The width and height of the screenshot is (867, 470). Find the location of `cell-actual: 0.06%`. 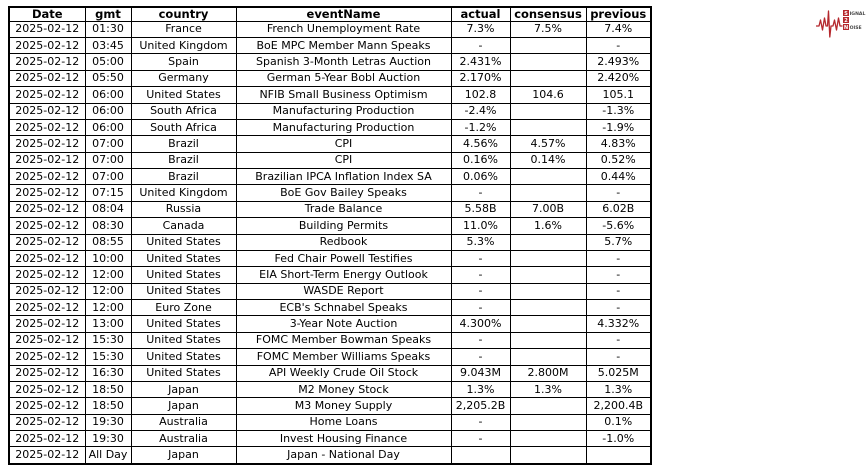

cell-actual: 0.06% is located at coordinates (480, 177).